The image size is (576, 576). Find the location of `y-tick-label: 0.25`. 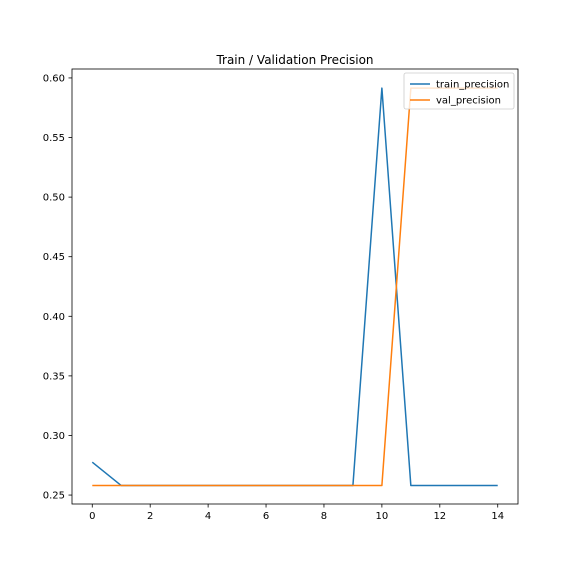

y-tick-label: 0.25 is located at coordinates (54, 496).